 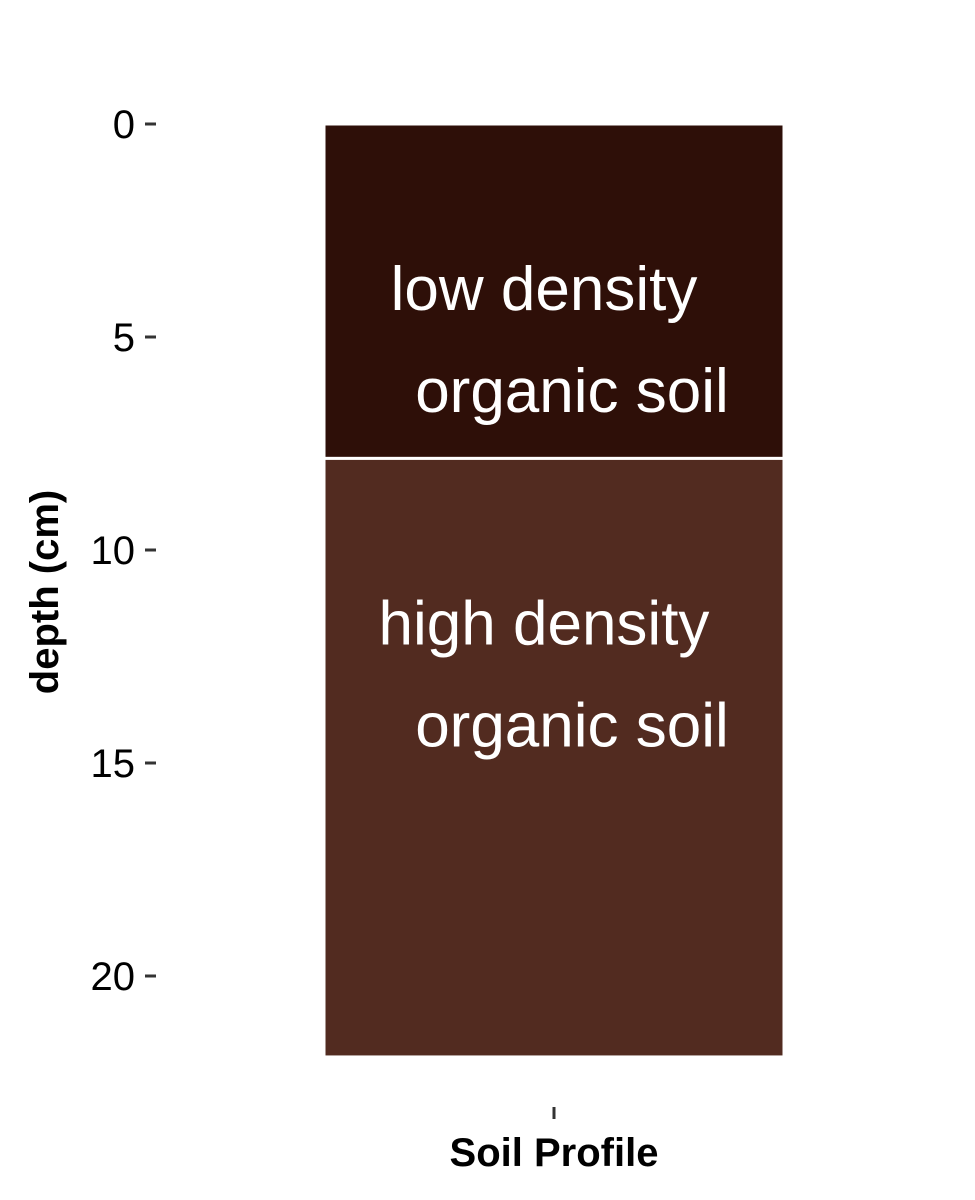 I want to click on x-axis-title: Soil Profile, so click(x=554, y=1153).